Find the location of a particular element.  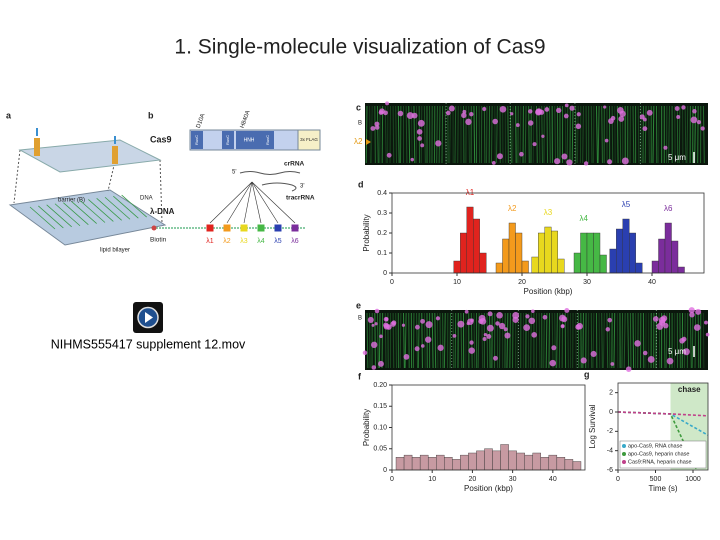

site-label: λ4 is located at coordinates (261, 241).